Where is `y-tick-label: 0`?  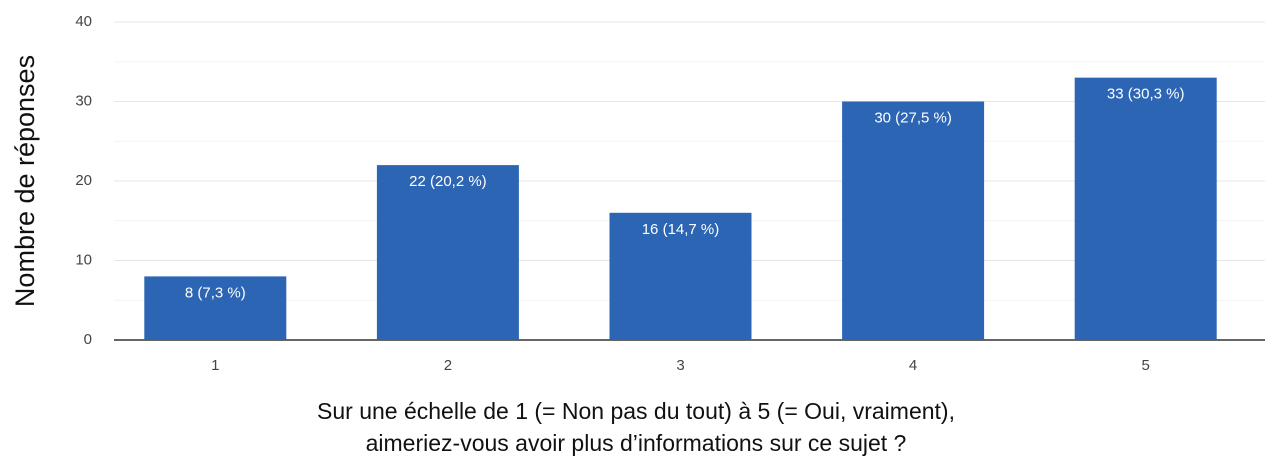
y-tick-label: 0 is located at coordinates (88, 339).